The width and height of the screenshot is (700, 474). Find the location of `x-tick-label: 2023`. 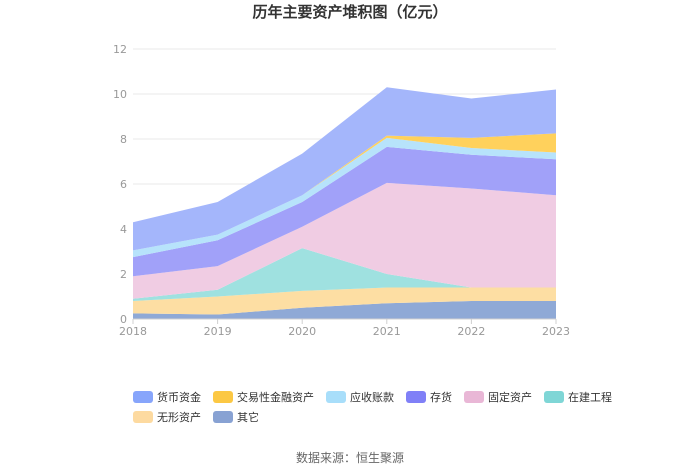

x-tick-label: 2023 is located at coordinates (556, 331).